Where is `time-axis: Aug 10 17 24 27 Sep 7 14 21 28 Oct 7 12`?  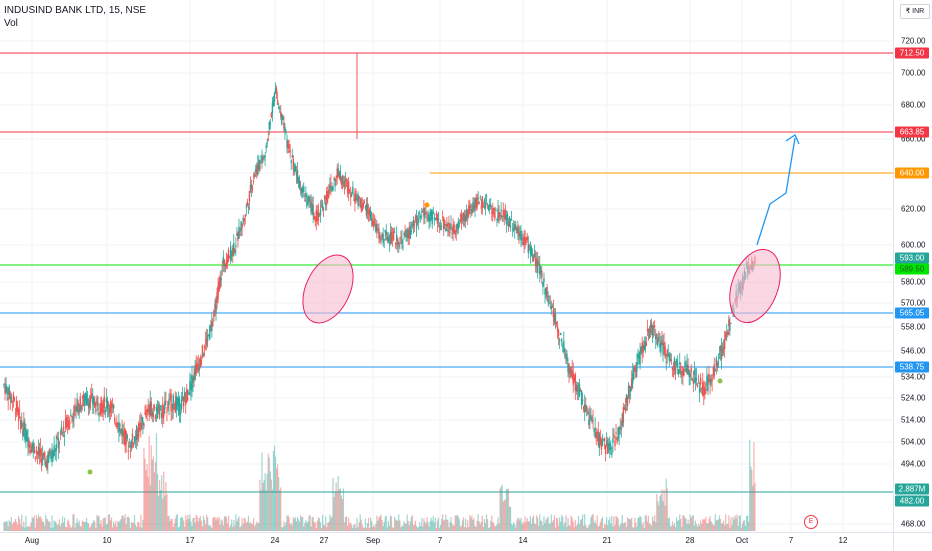
time-axis: Aug 10 17 24 27 Sep 7 14 21 28 Oct 7 12 is located at coordinates (446, 541).